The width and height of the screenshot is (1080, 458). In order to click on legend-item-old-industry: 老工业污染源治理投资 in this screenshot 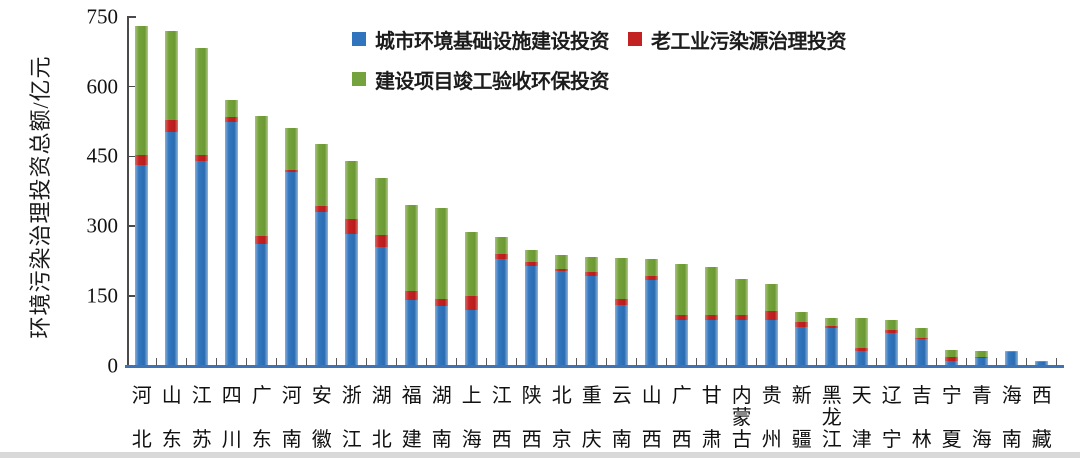, I will do `click(737, 41)`.